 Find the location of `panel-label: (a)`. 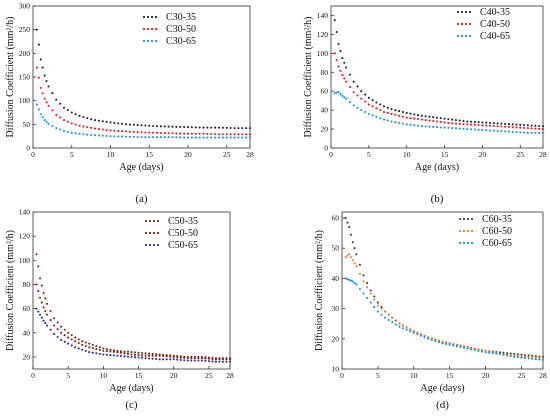

panel-label: (a) is located at coordinates (141, 199).